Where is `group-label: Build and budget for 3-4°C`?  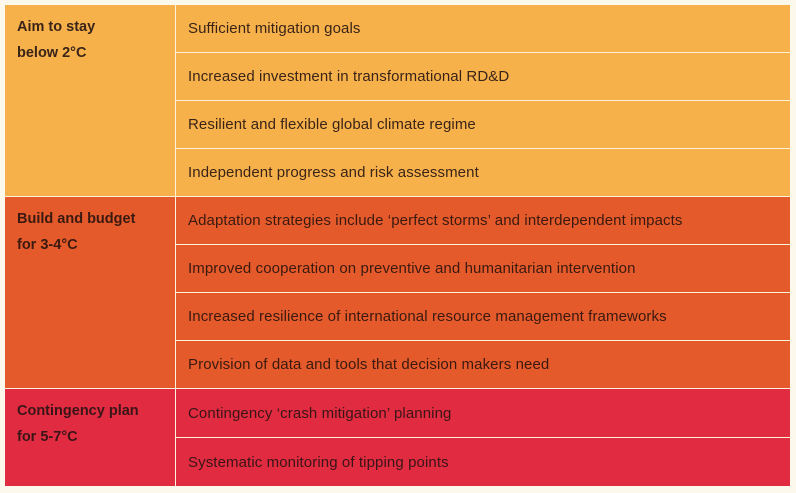
group-label: Build and budget for 3-4°C is located at coordinates (90, 292).